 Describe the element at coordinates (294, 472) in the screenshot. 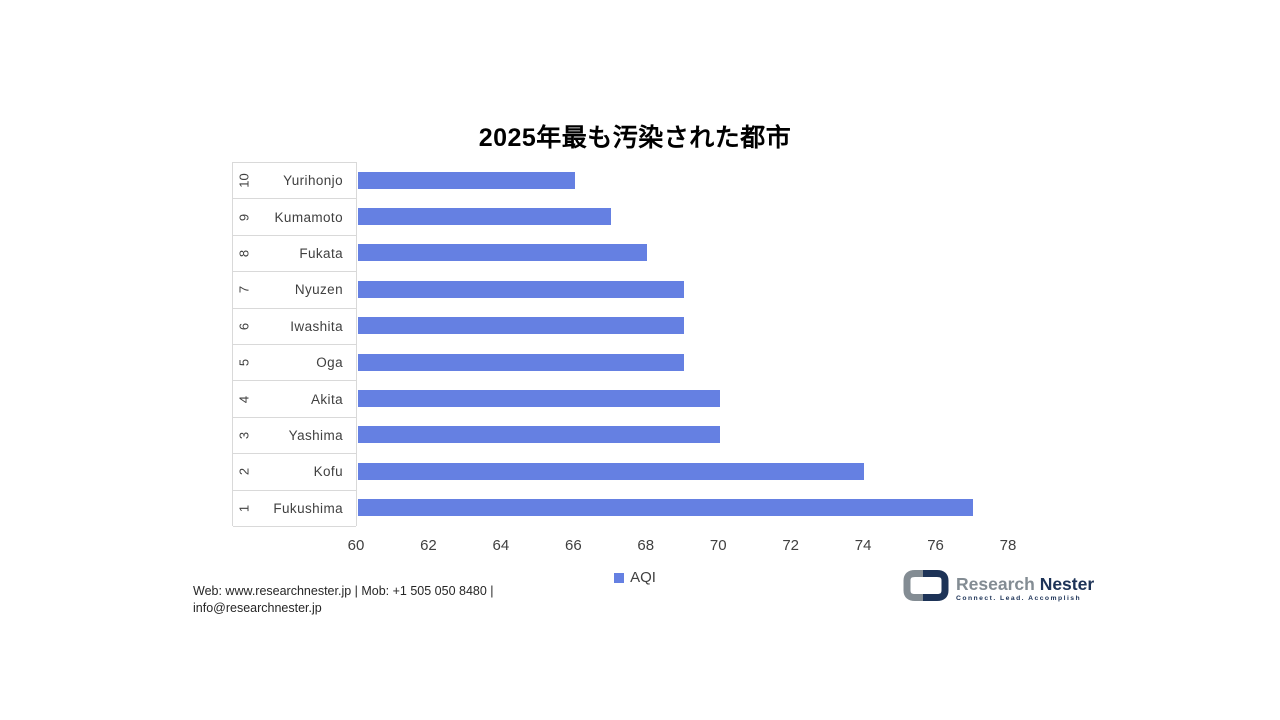

I see `category-row: 2 Kofu` at that location.